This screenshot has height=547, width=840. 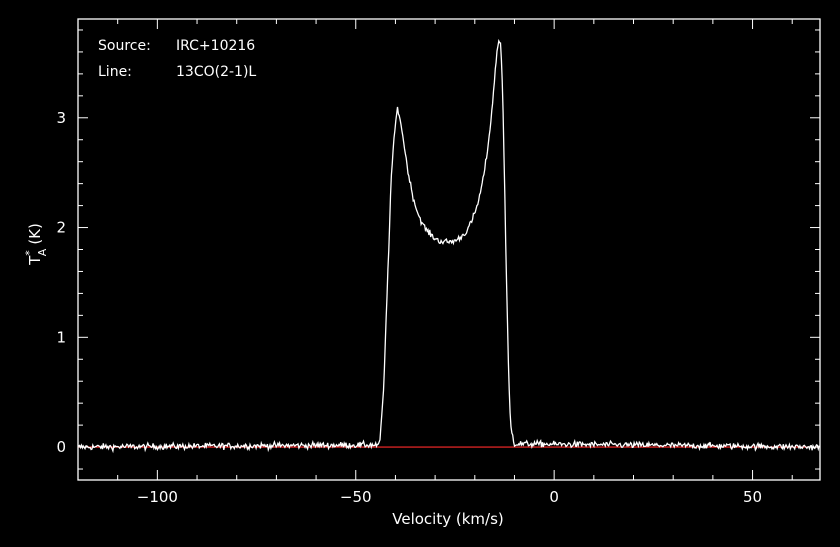 I want to click on svg-text:T*A(K): T*A (K), so click(x=36, y=244).